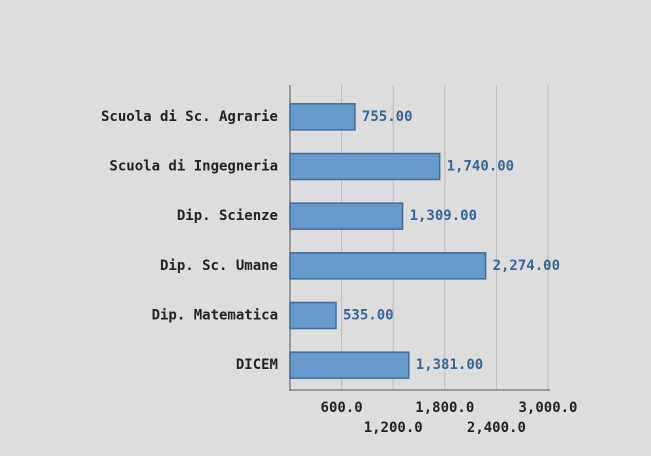 This screenshot has width=651, height=456. What do you see at coordinates (444, 408) in the screenshot?
I see `x-tick-label: 1,800.0` at bounding box center [444, 408].